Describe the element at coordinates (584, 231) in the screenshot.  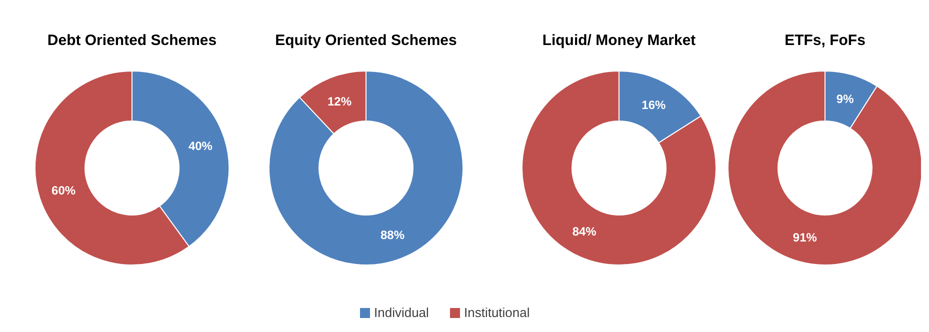
I see `data-label: 84%` at that location.